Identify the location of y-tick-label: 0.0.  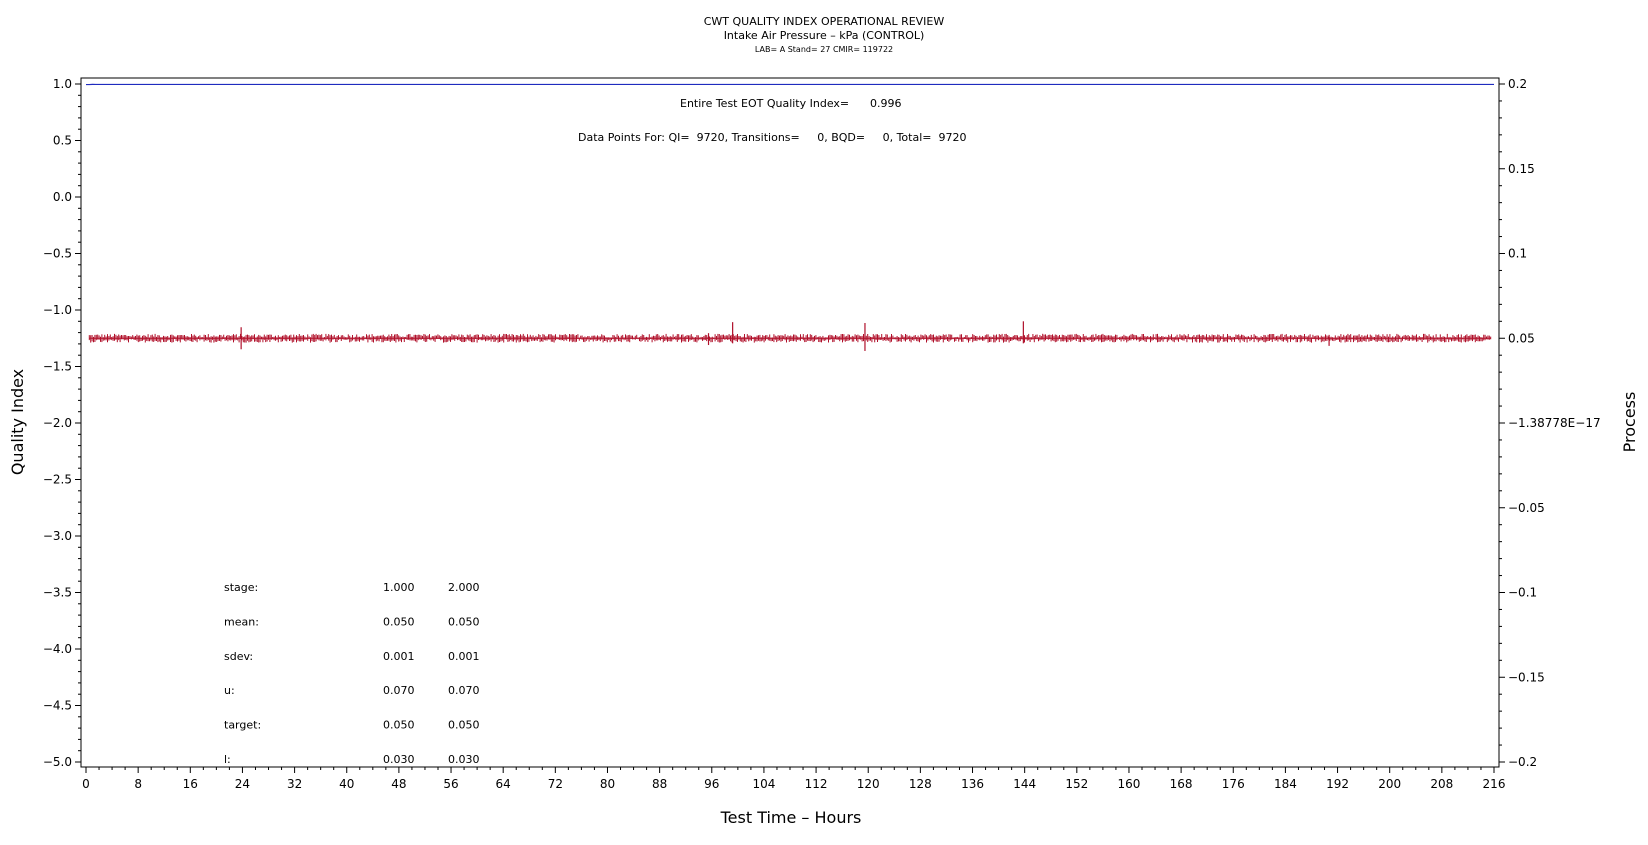
(62, 197).